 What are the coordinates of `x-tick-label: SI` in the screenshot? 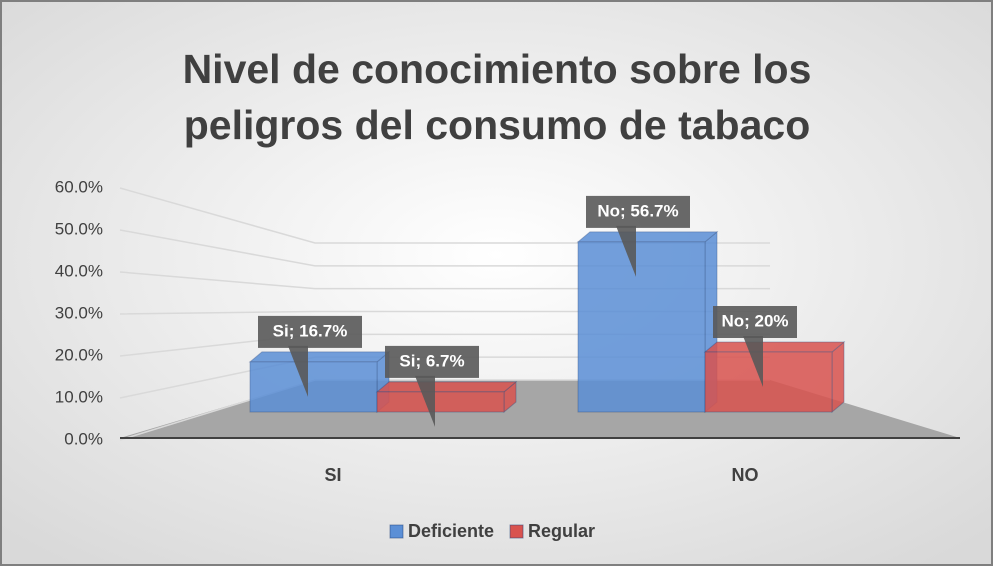 It's located at (332, 475).